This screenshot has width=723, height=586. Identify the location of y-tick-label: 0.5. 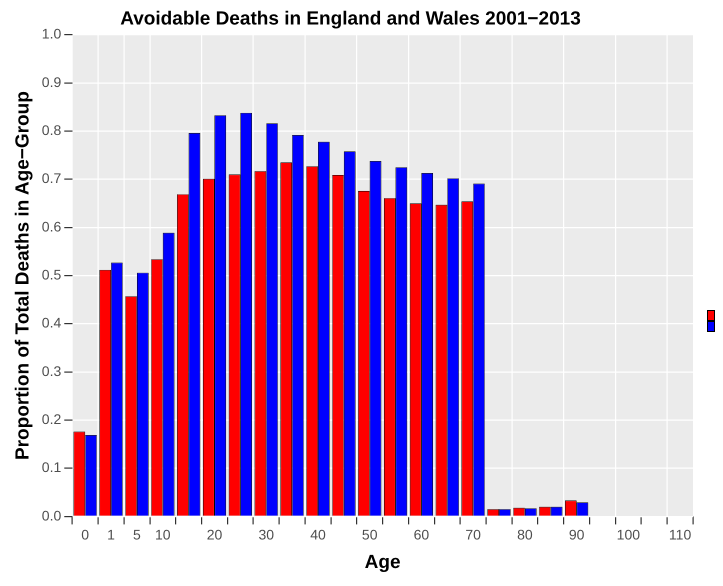
(52, 274).